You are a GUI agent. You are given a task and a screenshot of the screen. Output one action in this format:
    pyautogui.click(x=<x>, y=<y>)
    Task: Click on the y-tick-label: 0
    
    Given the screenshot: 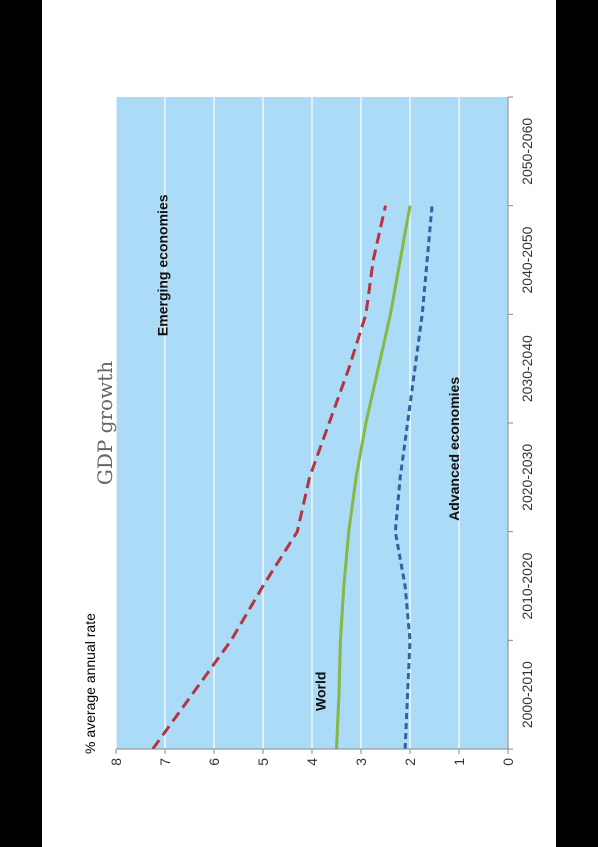 What is the action you would take?
    pyautogui.click(x=508, y=762)
    